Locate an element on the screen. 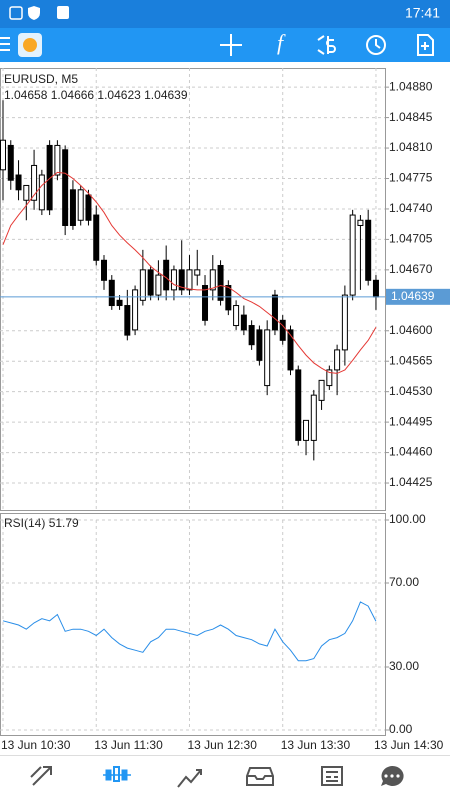 This screenshot has height=800, width=450. rsi-name: RSI(14) is located at coordinates (24, 523).